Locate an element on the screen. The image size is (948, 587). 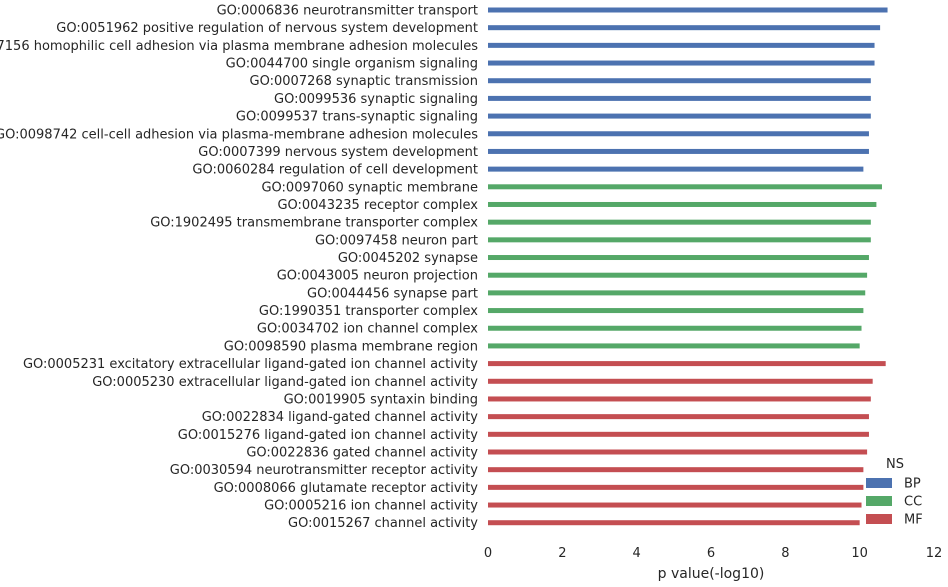
category-label: GO:0044456 synapse part is located at coordinates (392, 293).